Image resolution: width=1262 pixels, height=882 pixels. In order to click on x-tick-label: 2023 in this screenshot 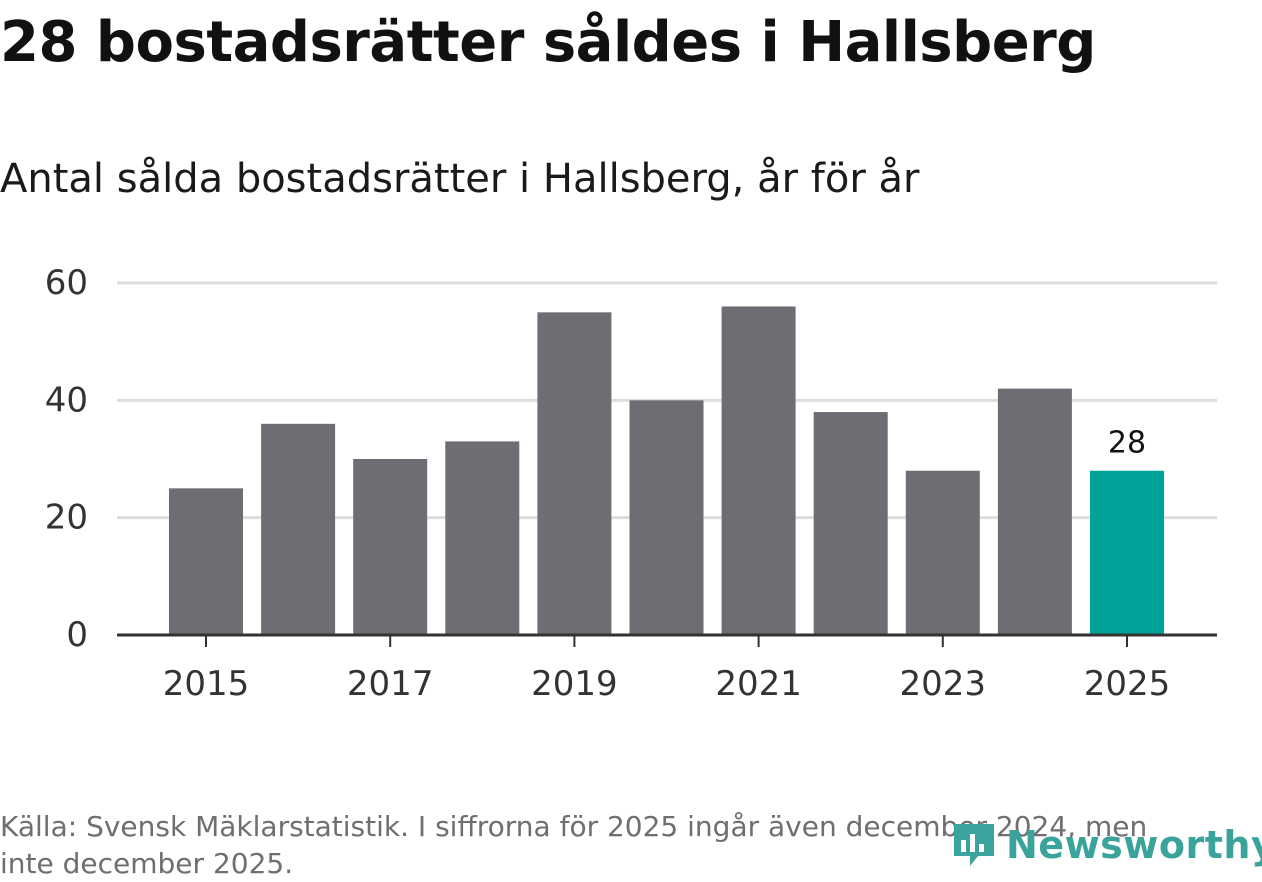, I will do `click(943, 684)`.